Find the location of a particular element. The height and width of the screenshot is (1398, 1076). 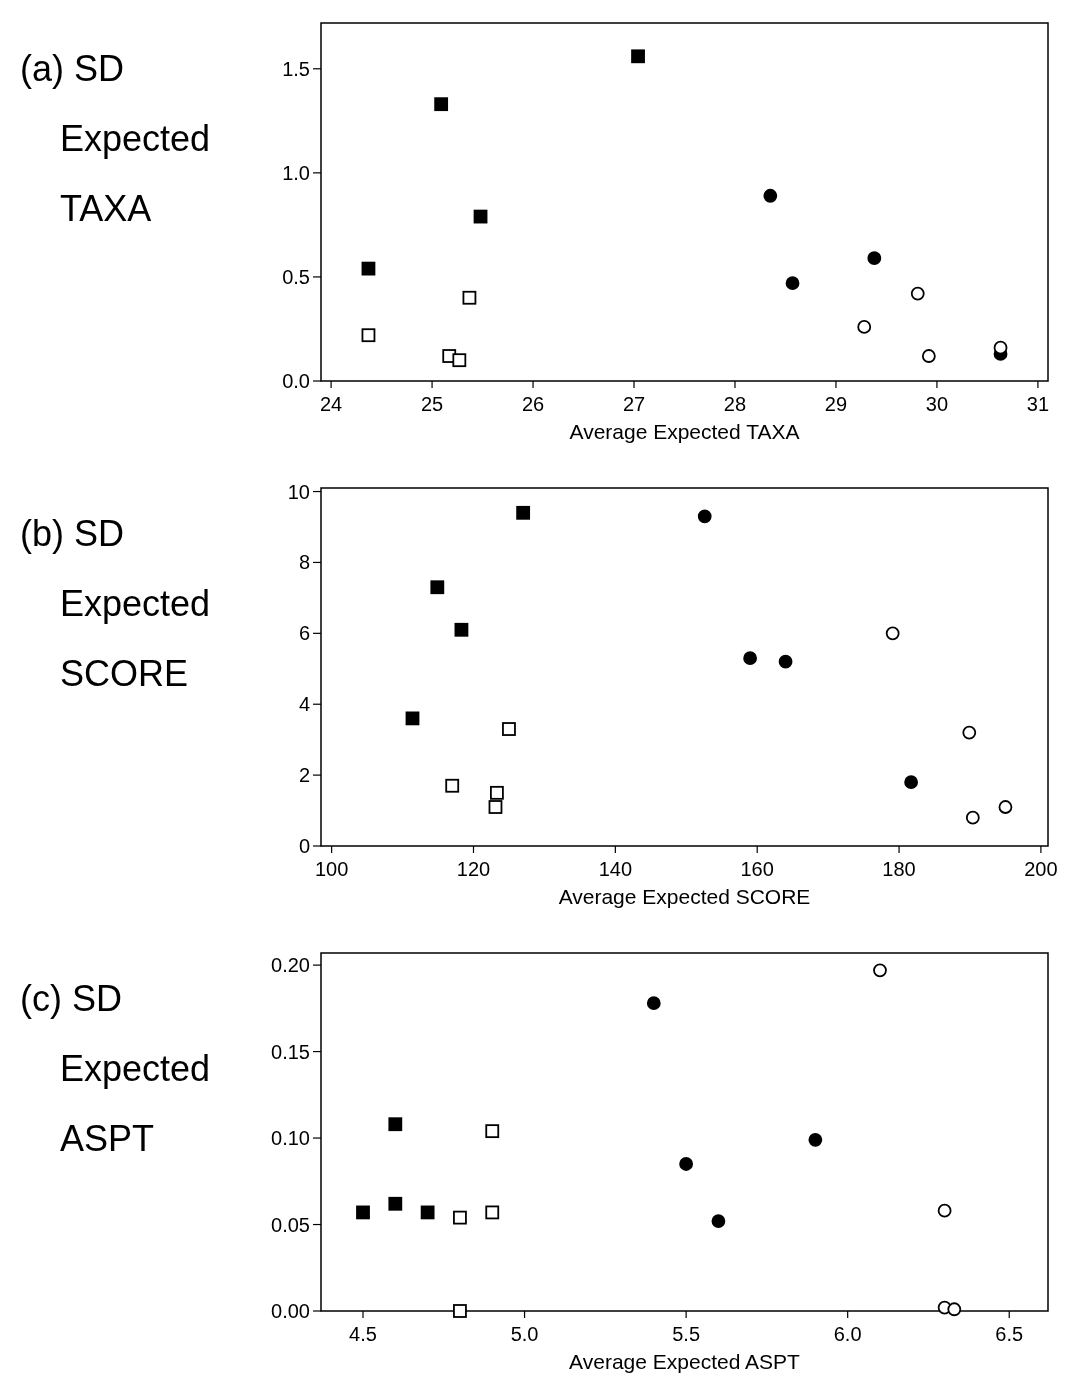

x-tick-label: 6.5 is located at coordinates (1009, 1334).